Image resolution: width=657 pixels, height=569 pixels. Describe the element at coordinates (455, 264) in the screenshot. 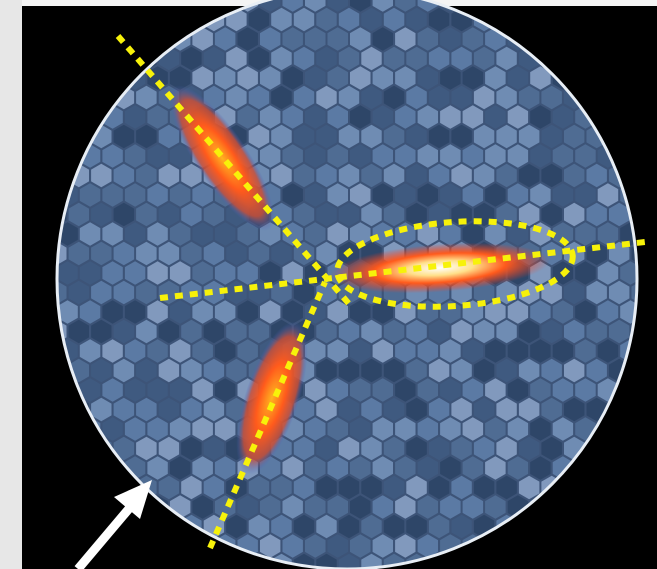

I see `guide-ellipse-right` at that location.